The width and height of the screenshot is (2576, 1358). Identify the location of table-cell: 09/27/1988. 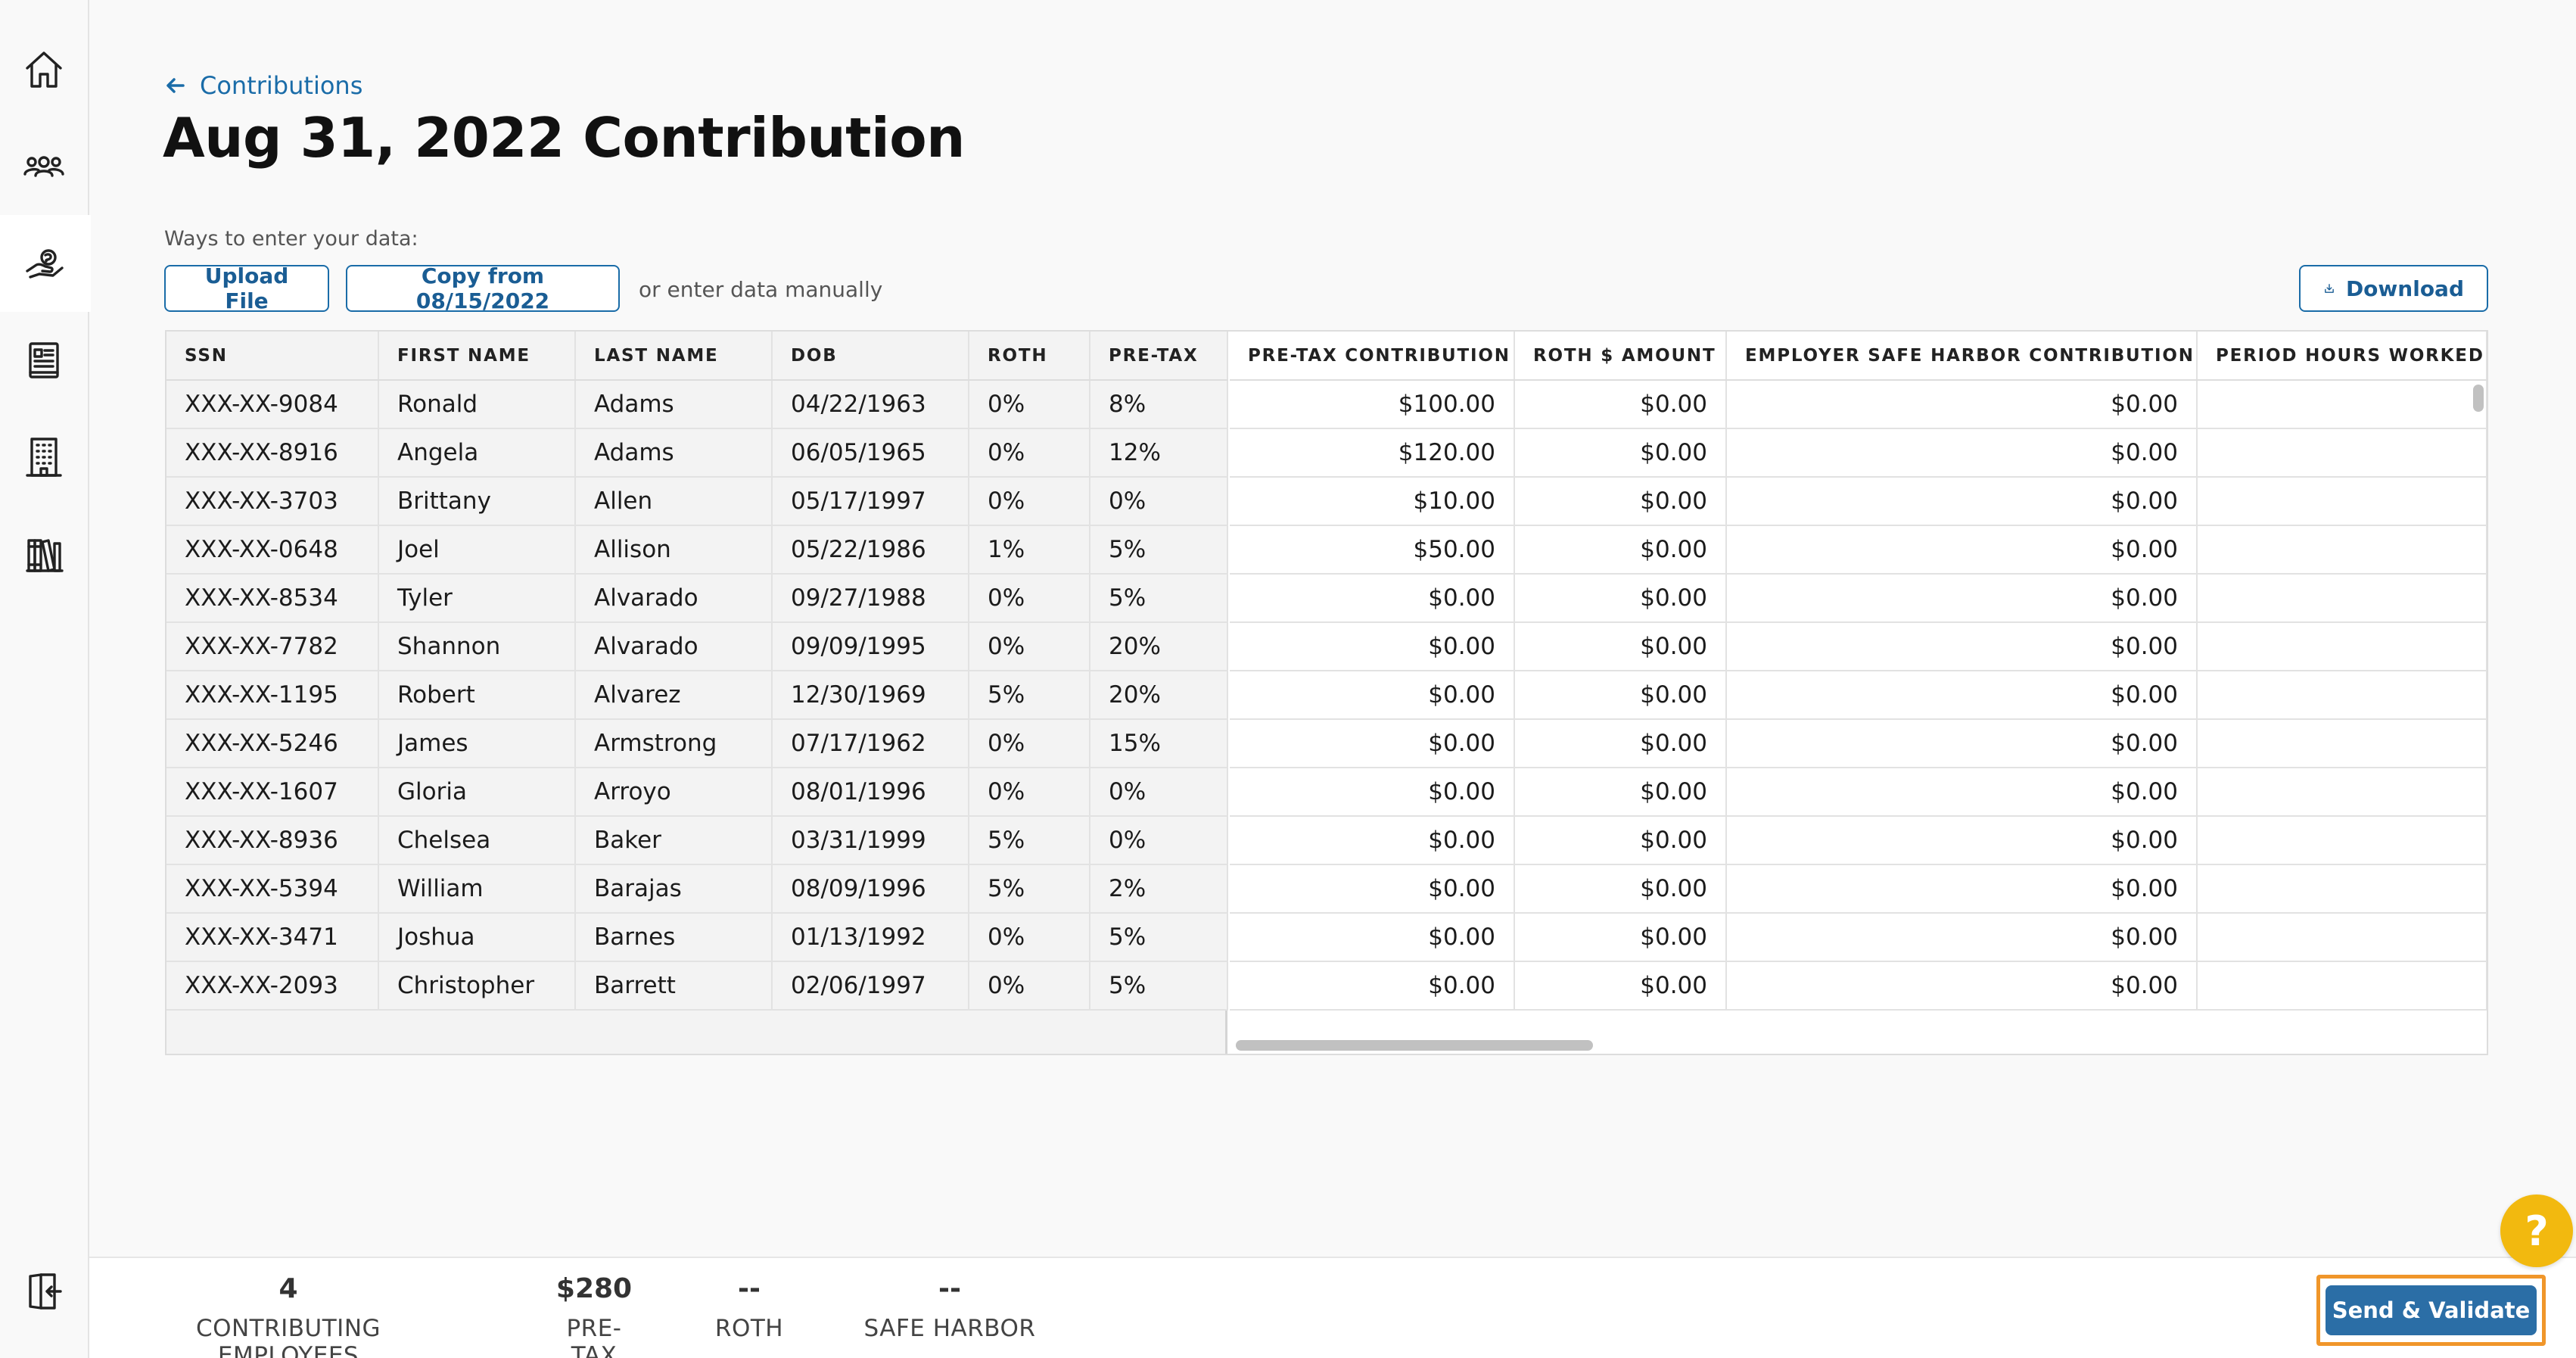
(870, 598).